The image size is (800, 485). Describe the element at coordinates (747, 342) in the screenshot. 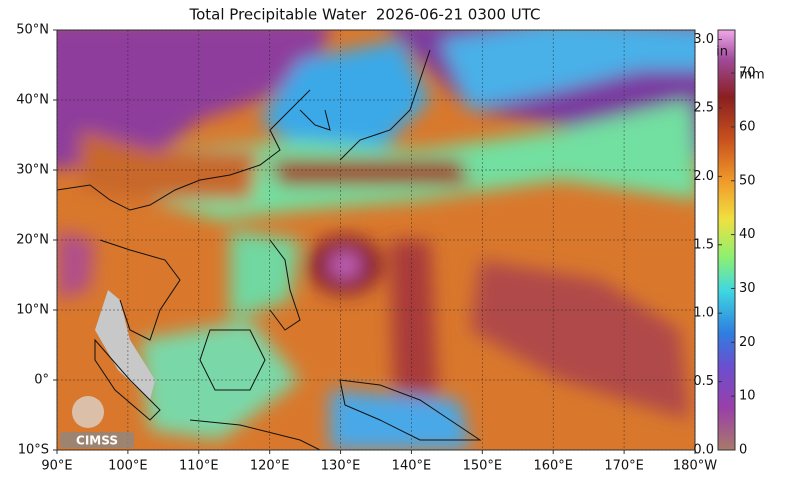

I see `colorbar-mm-label: 20` at that location.